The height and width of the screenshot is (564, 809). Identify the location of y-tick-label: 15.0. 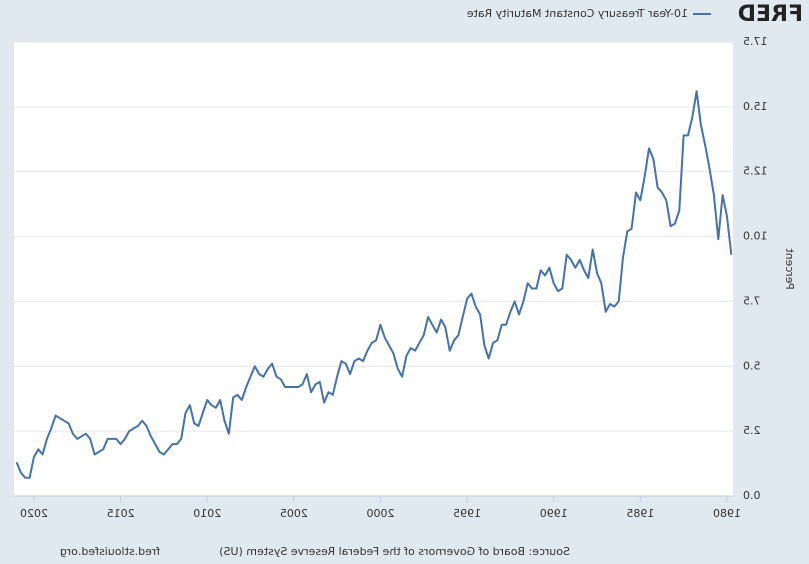
(755, 106).